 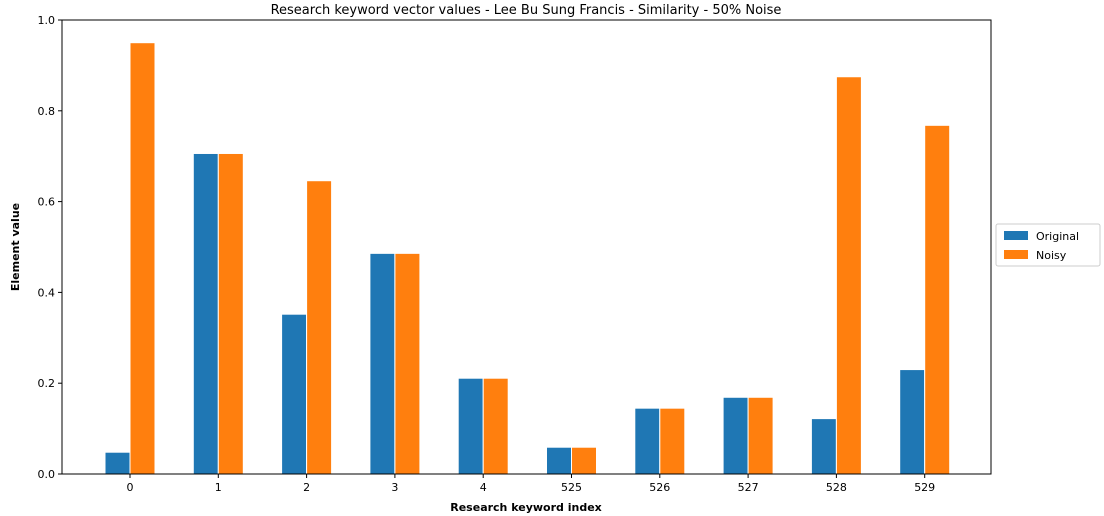 What do you see at coordinates (47, 202) in the screenshot?
I see `y-tick-label: 0.6` at bounding box center [47, 202].